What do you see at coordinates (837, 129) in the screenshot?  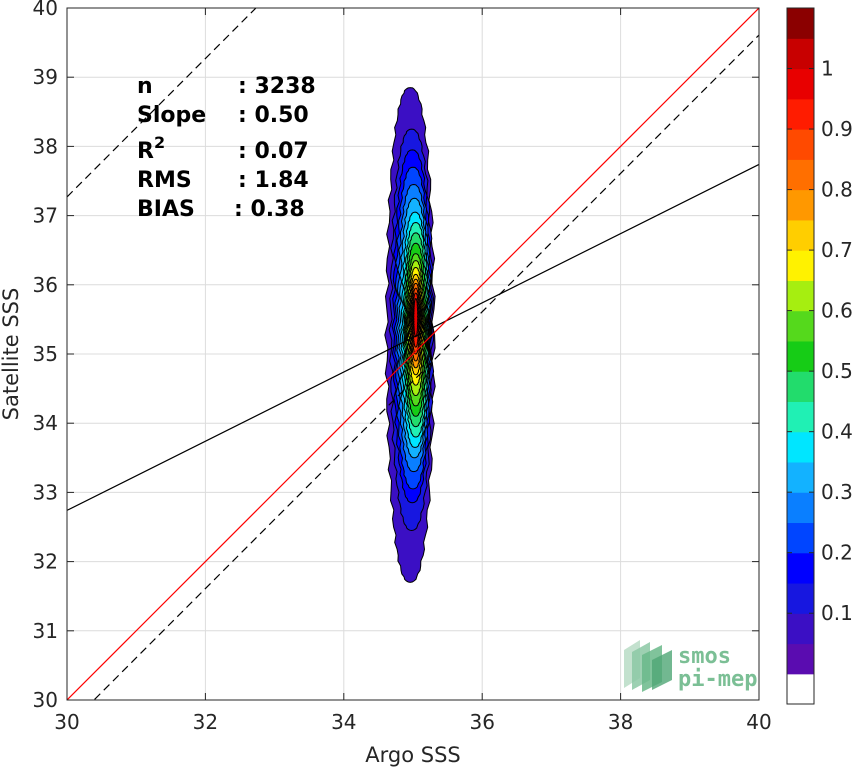 I see `colorbar-tick-label-0.9: 0.9` at bounding box center [837, 129].